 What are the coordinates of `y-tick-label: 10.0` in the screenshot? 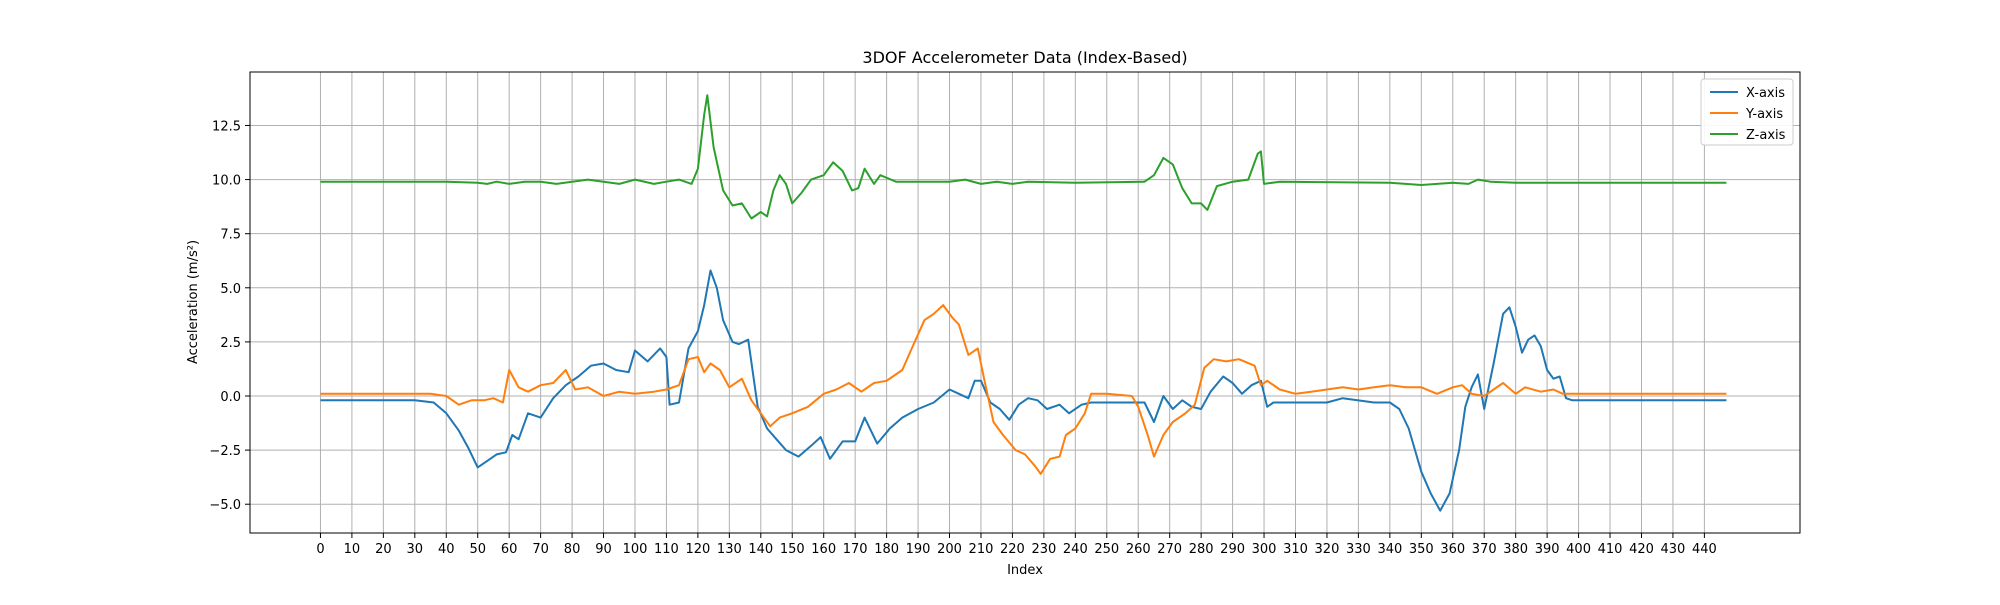 It's located at (226, 181).